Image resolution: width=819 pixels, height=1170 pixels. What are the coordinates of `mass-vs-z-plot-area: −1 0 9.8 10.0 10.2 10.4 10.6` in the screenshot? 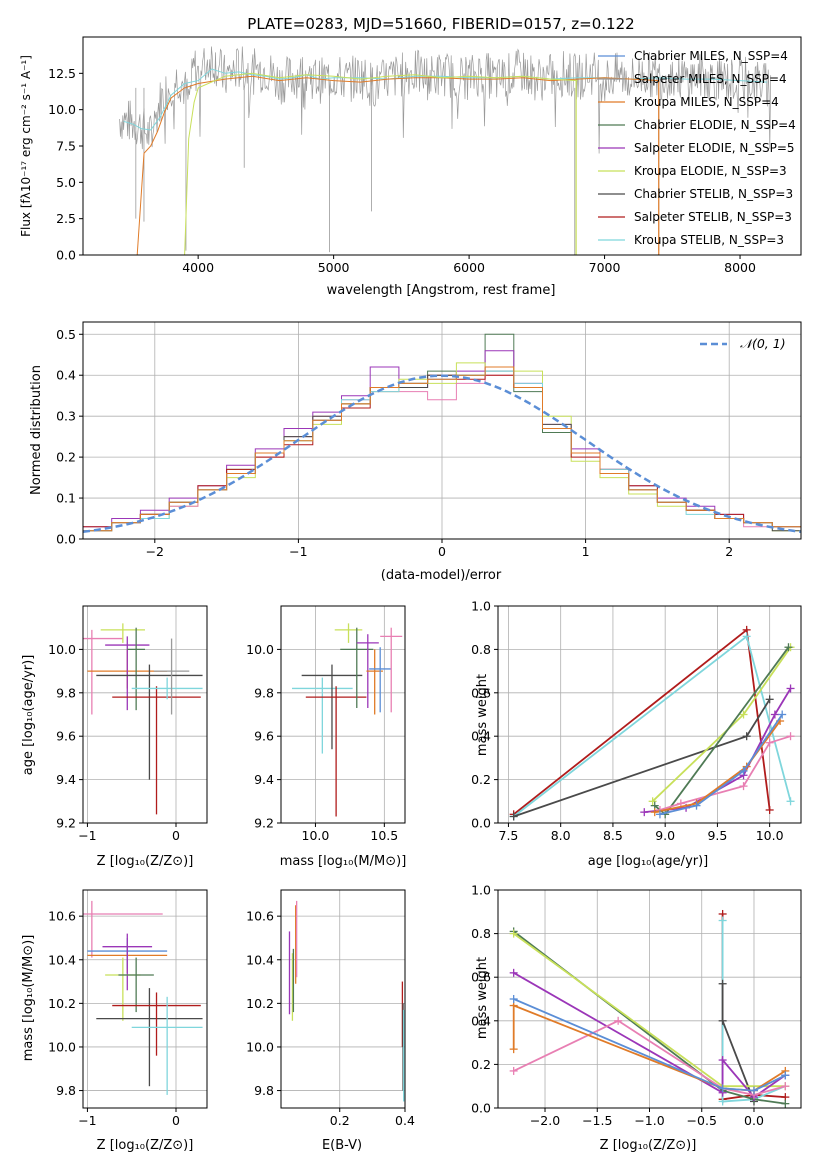 It's located at (128, 1008).